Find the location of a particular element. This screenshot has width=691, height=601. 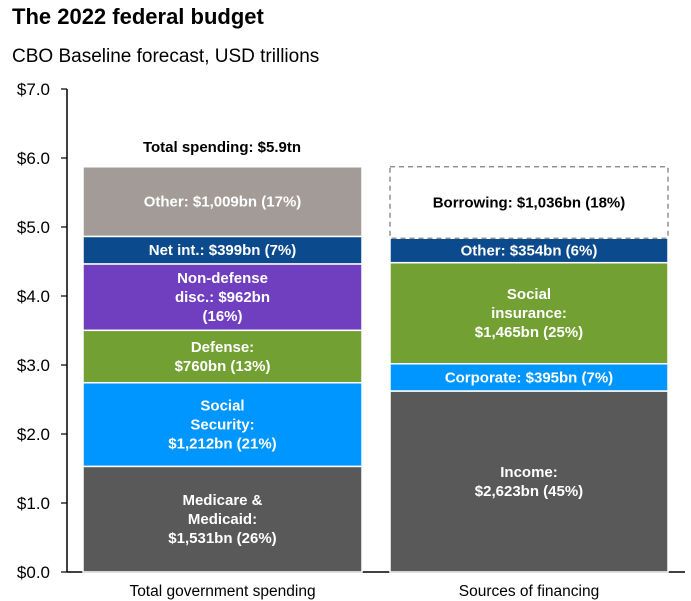

segment-label: Borrowing: $1,036bn (18%) is located at coordinates (529, 203).